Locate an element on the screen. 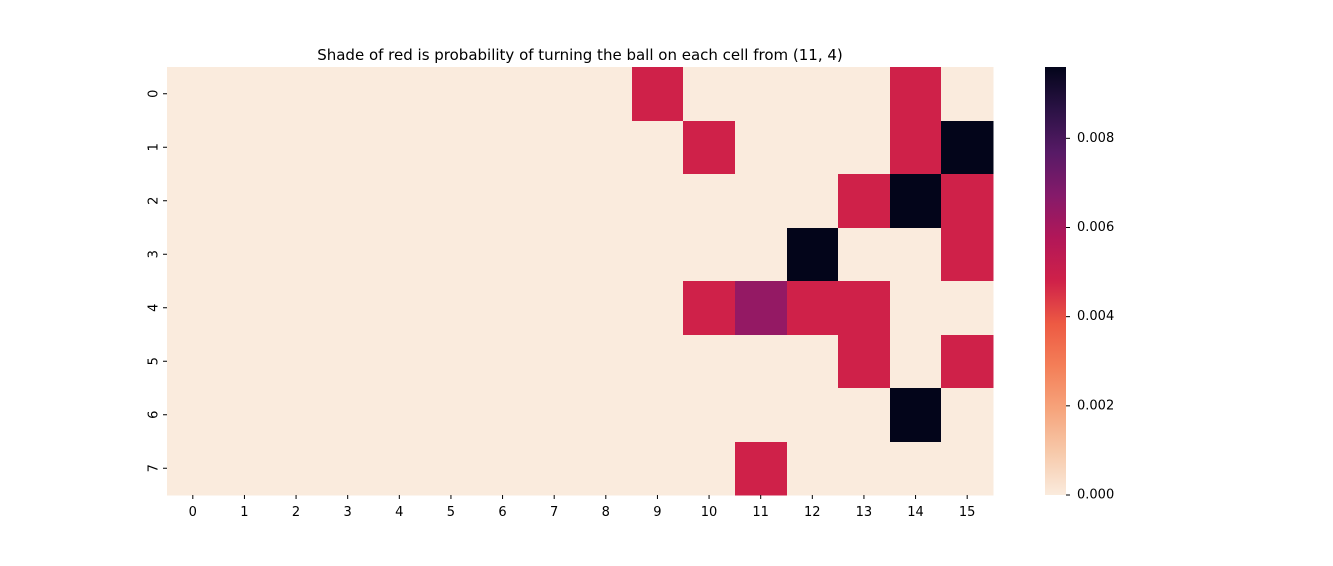  colorbar-tick-label: 0.006 is located at coordinates (1095, 227).